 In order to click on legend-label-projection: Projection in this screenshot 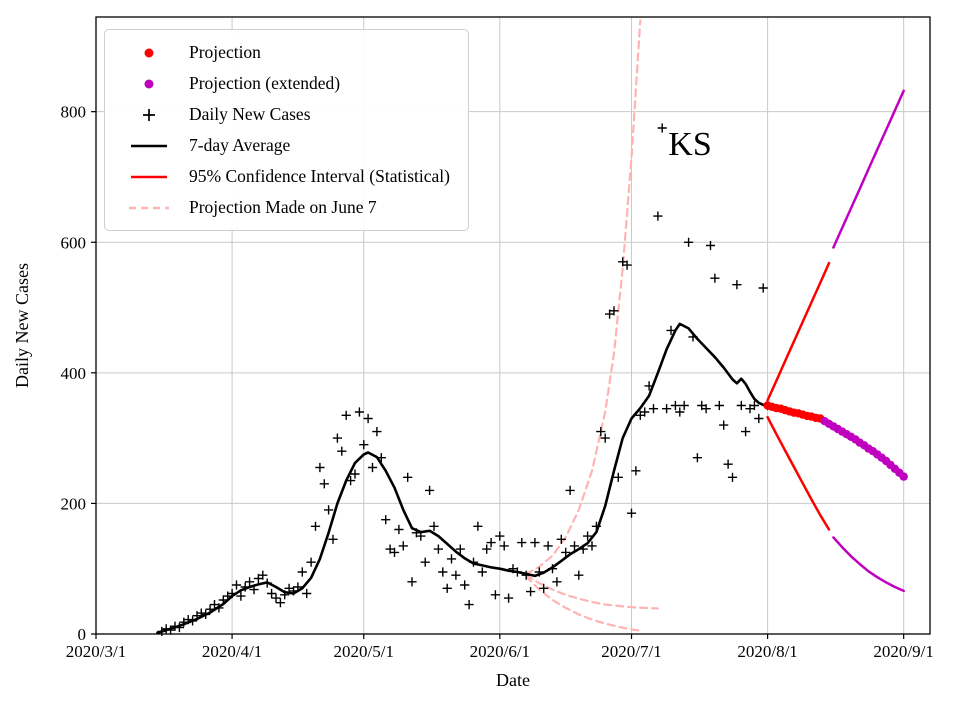, I will do `click(225, 52)`.